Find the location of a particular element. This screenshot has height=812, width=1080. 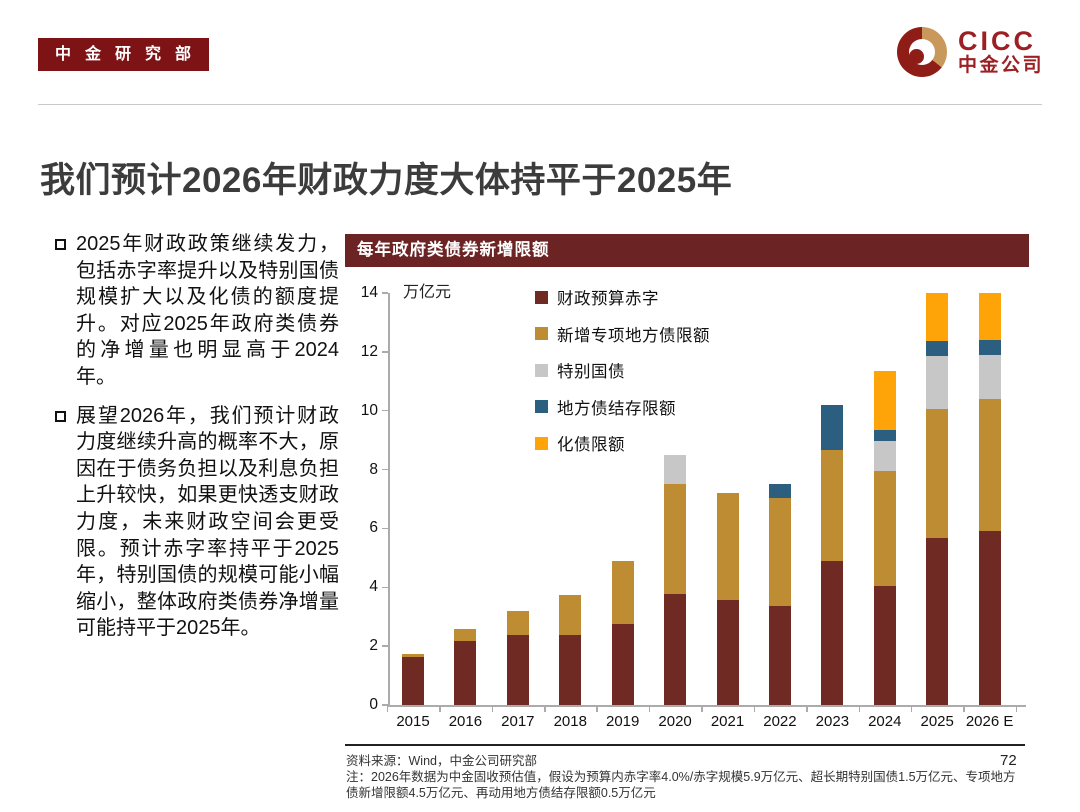

legend-label: 新增专项地方债限额 is located at coordinates (633, 335).